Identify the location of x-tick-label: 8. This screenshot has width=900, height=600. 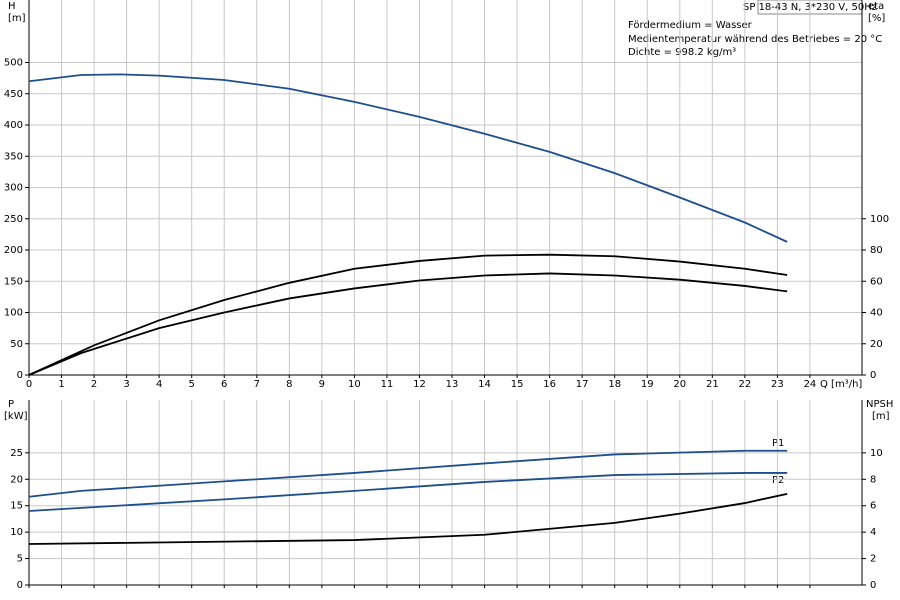
(289, 384).